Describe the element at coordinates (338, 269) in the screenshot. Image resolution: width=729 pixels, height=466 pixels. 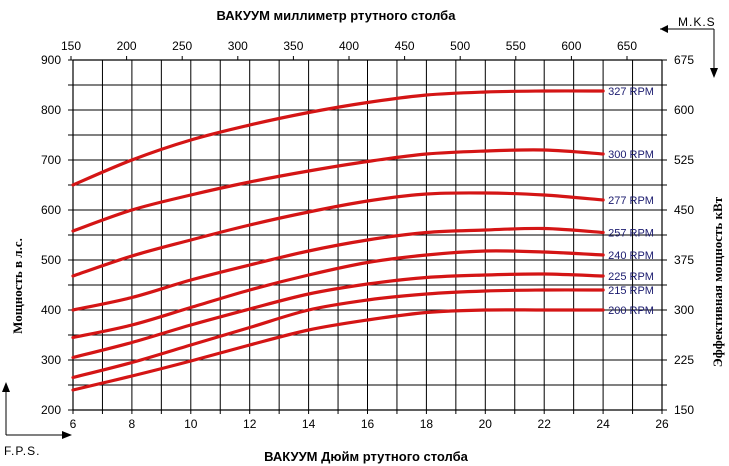
I see `series-line-257-rpm` at that location.